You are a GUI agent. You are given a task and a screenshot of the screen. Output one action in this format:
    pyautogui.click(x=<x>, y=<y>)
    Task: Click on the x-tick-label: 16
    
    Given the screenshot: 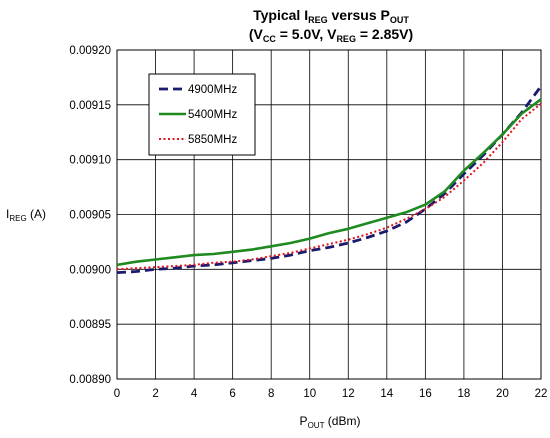 What is the action you would take?
    pyautogui.click(x=425, y=394)
    